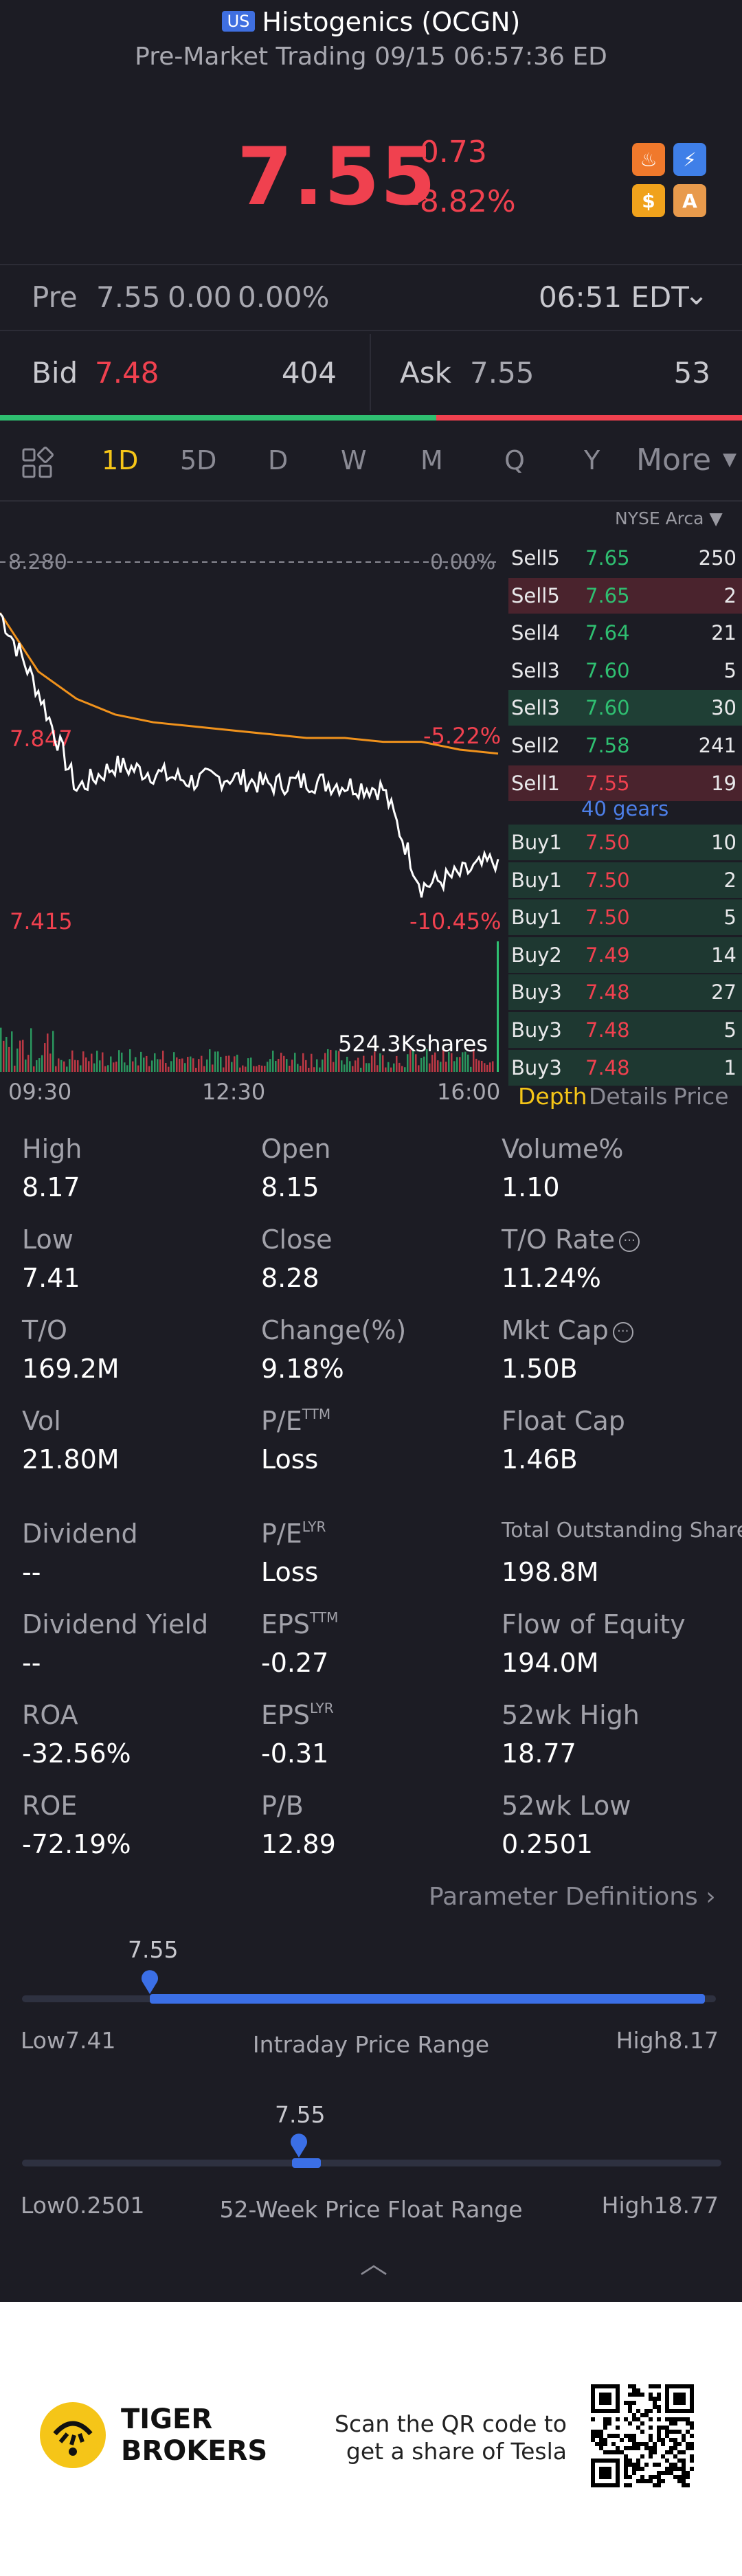  Describe the element at coordinates (628, 1096) in the screenshot. I see `tab-details: Details` at that location.